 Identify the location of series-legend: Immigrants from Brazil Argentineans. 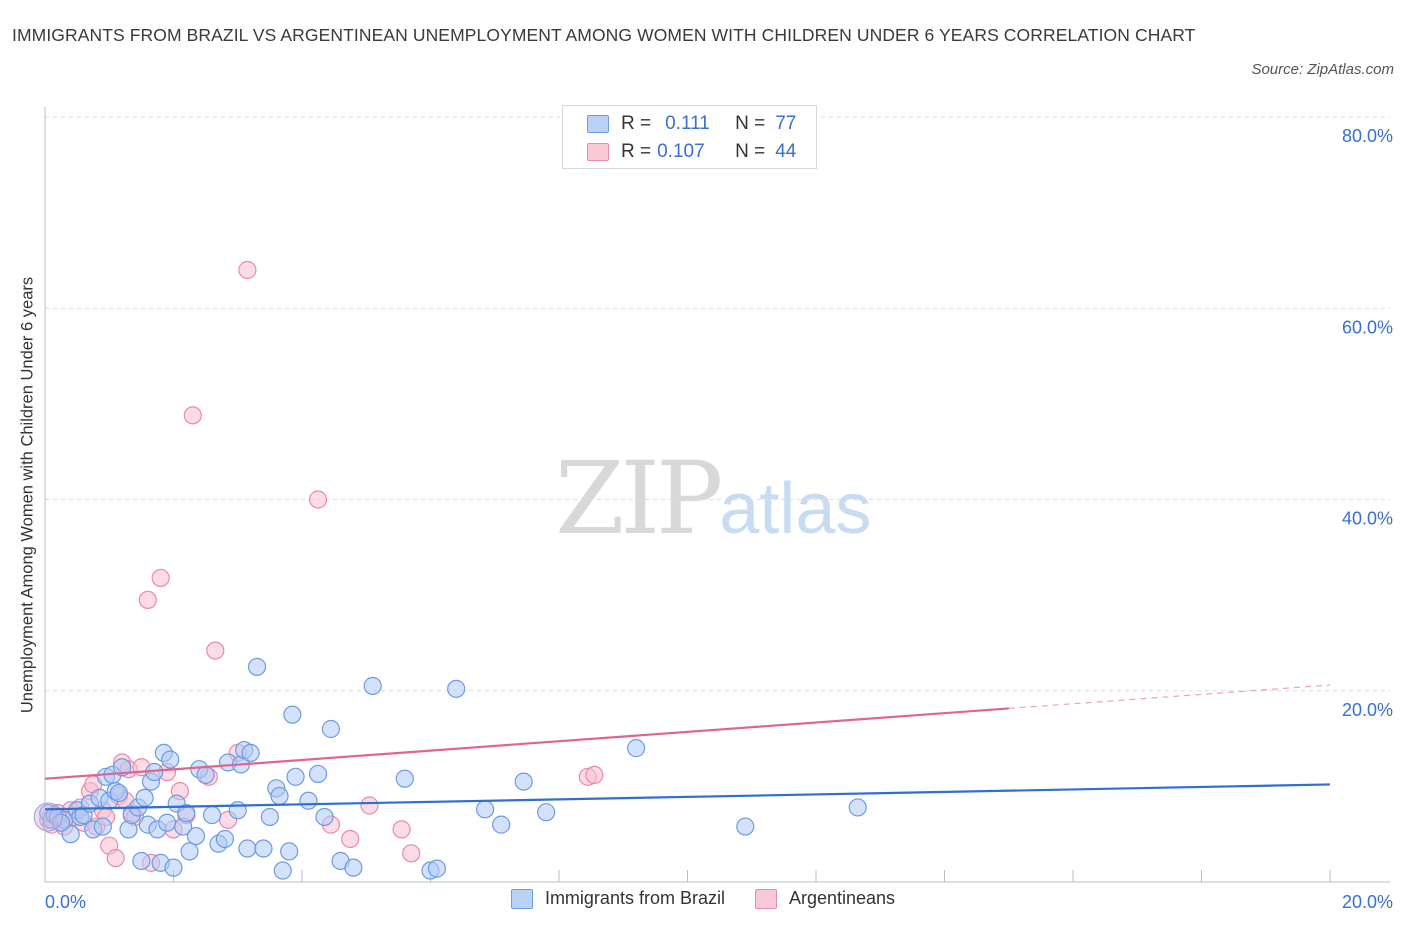
(703, 898).